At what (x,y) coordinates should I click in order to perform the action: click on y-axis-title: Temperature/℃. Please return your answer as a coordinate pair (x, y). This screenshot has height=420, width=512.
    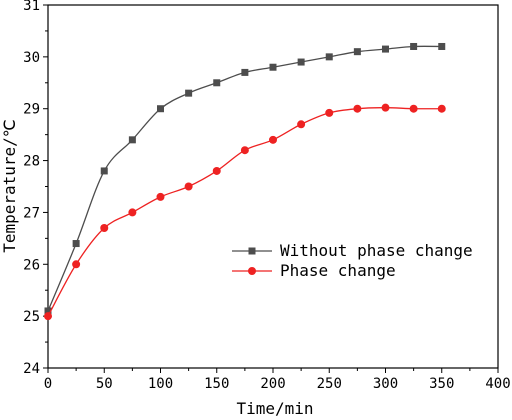
    Looking at the image, I should click on (9, 186).